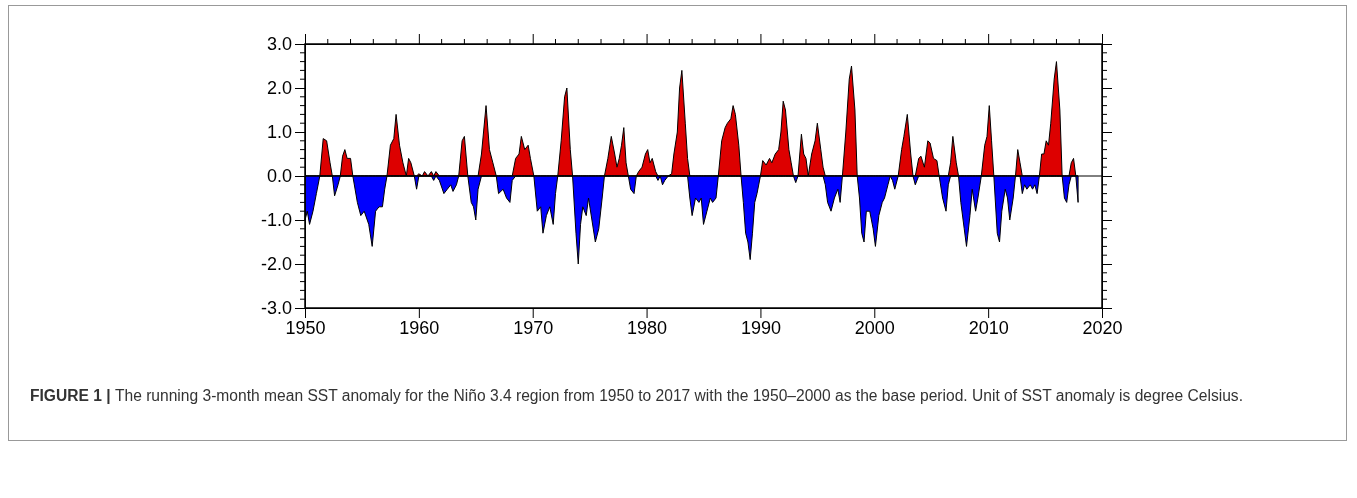 The width and height of the screenshot is (1357, 498). I want to click on y-tick-label: 2.0, so click(279, 88).